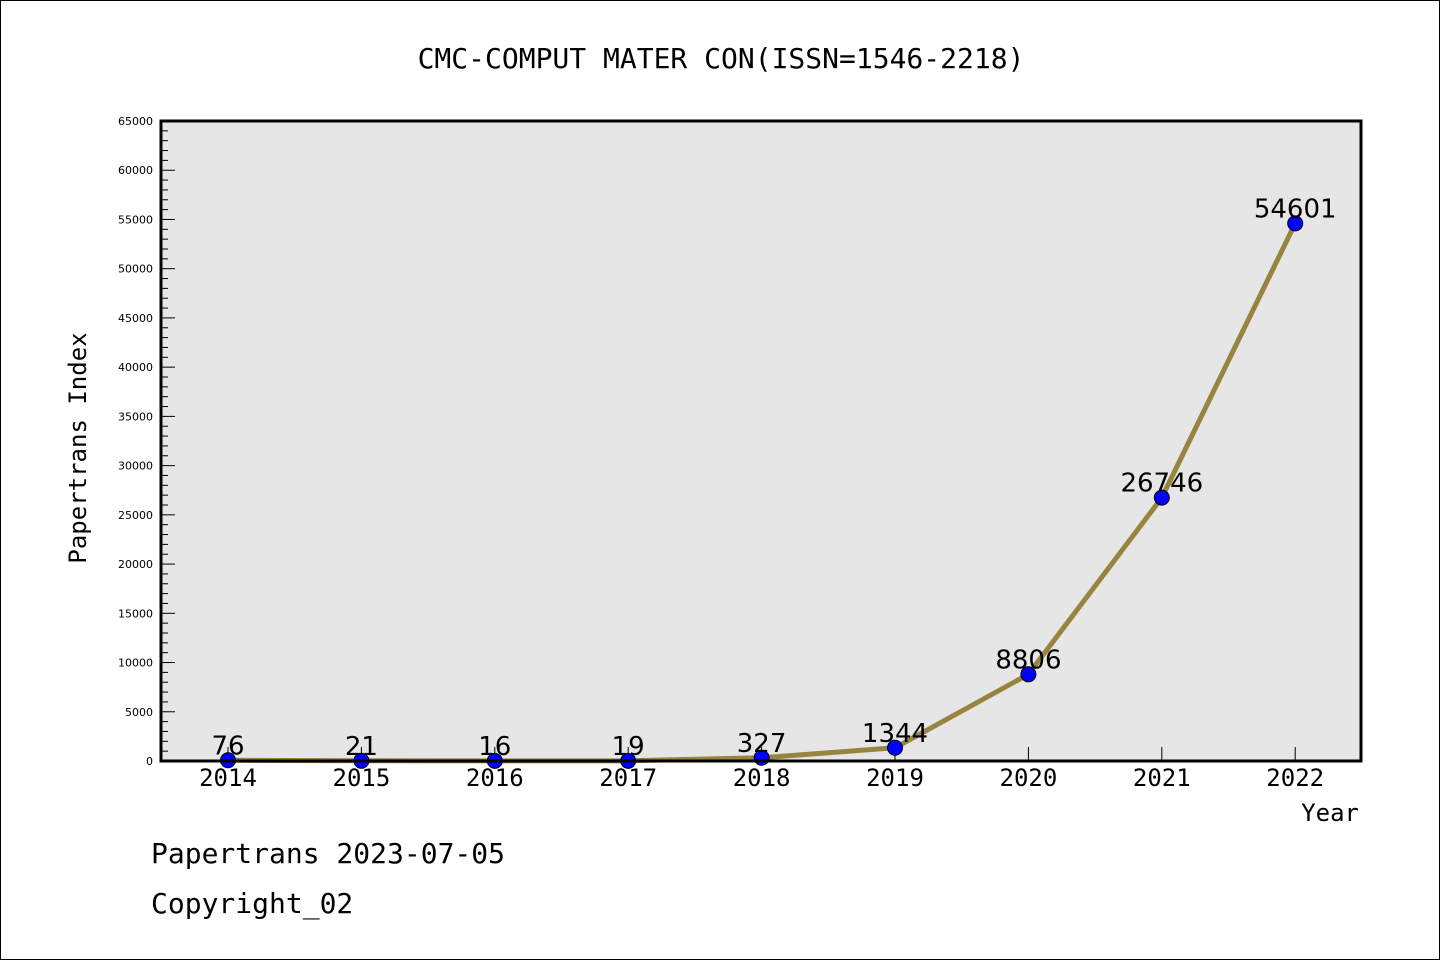 This screenshot has width=1440, height=961. Describe the element at coordinates (135, 367) in the screenshot. I see `y-tick-label: 40000` at that location.